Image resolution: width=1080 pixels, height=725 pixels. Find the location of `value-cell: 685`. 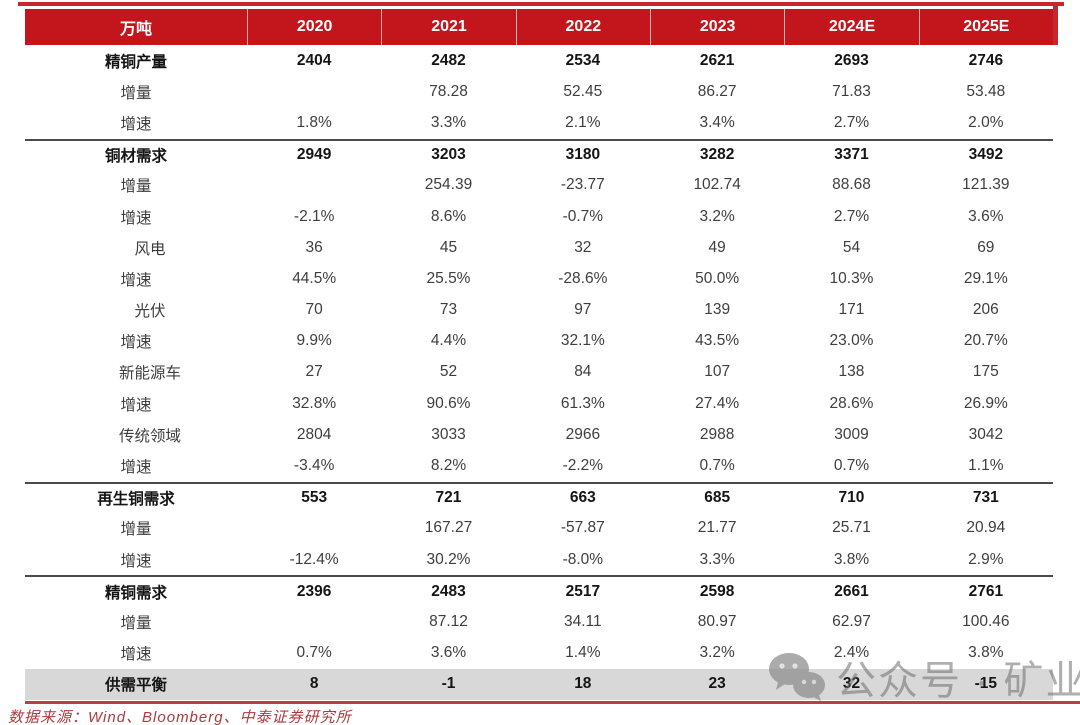

value-cell: 685 is located at coordinates (717, 498).